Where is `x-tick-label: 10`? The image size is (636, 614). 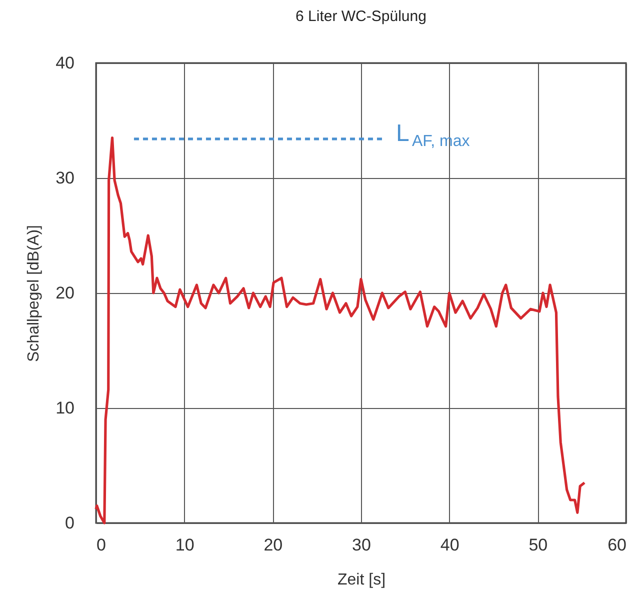 x-tick-label: 10 is located at coordinates (184, 545).